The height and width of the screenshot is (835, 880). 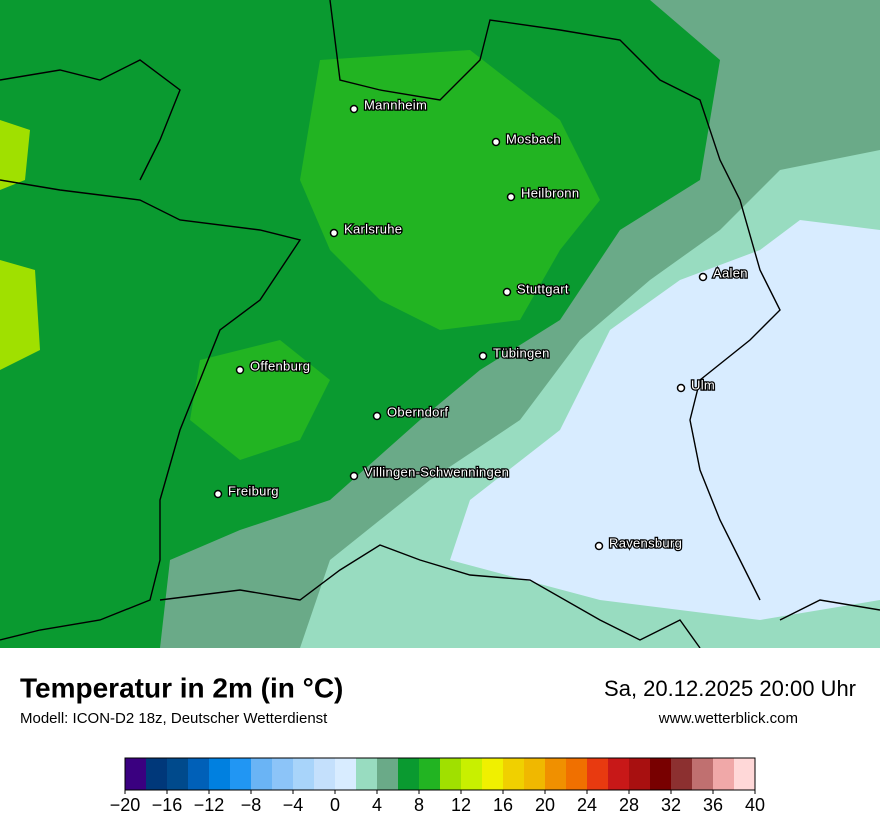 I want to click on colorbar-frame, so click(x=440, y=774).